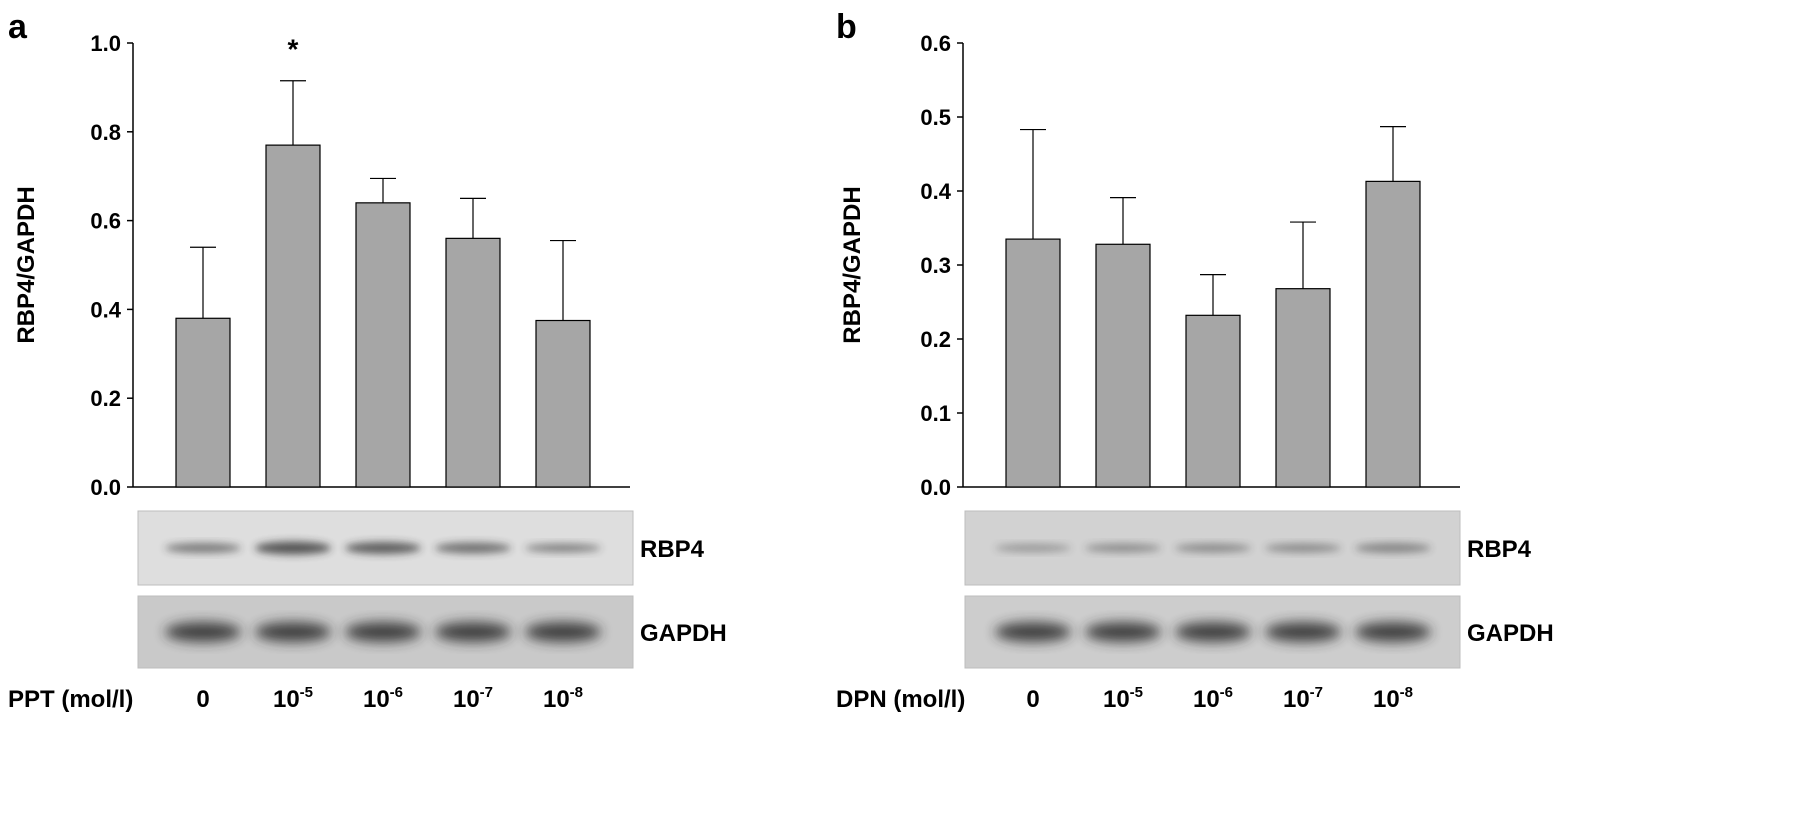 The width and height of the screenshot is (1795, 830). Describe the element at coordinates (846, 27) in the screenshot. I see `panel-label: b` at that location.